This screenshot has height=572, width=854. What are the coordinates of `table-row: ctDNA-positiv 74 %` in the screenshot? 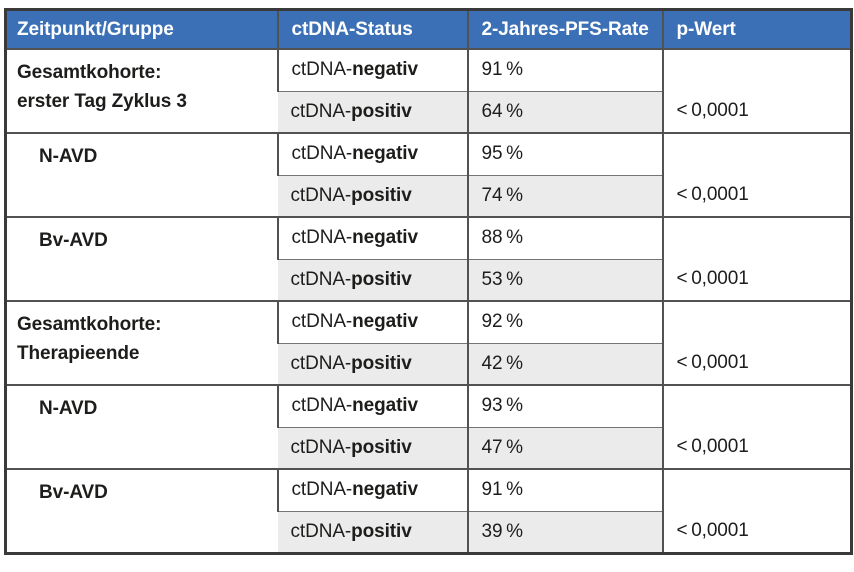 It's located at (429, 195).